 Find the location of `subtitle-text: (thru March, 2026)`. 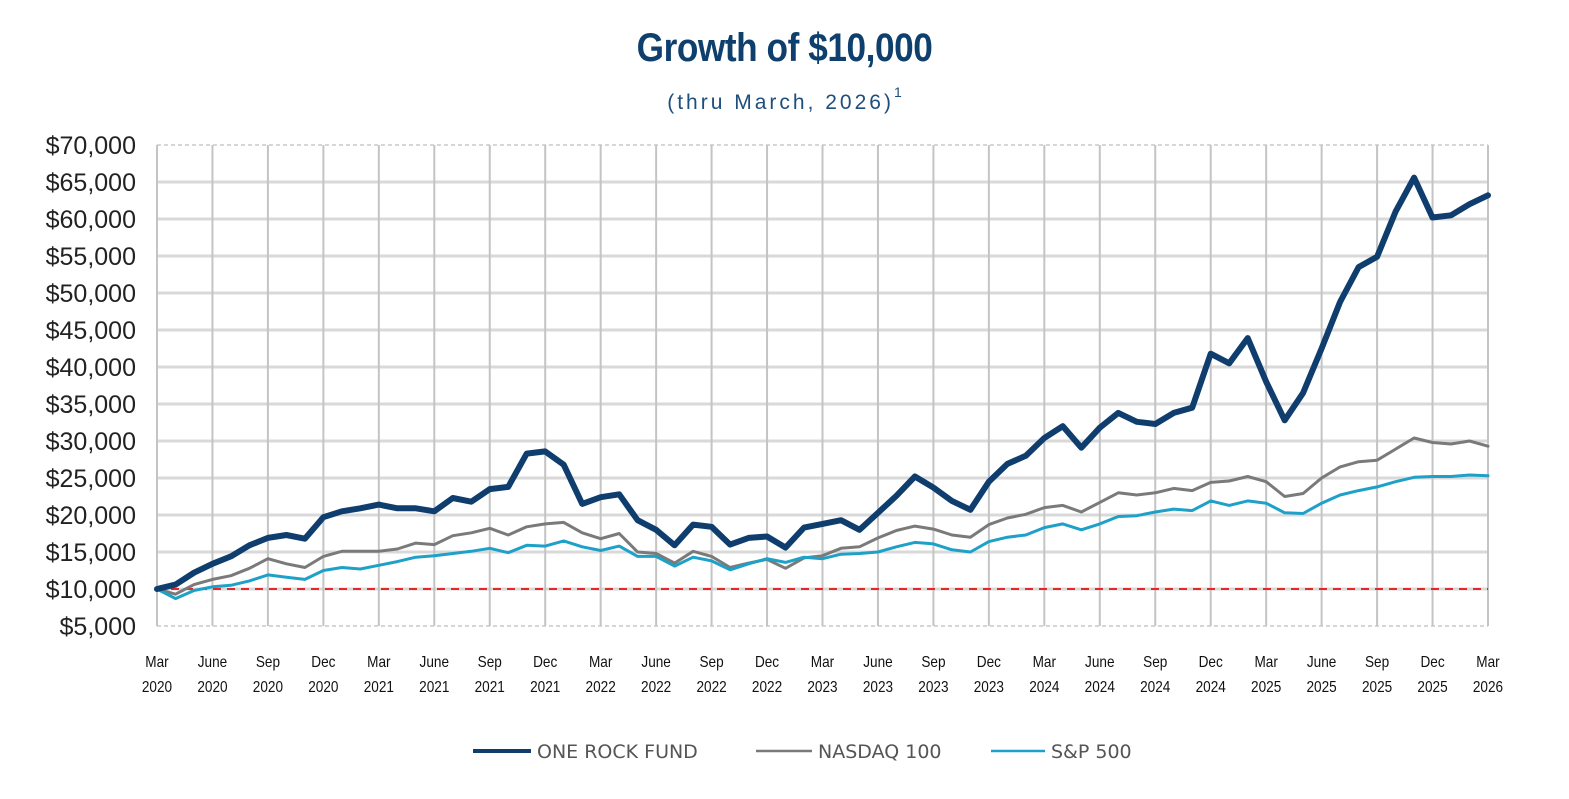

subtitle-text: (thru March, 2026) is located at coordinates (780, 102).